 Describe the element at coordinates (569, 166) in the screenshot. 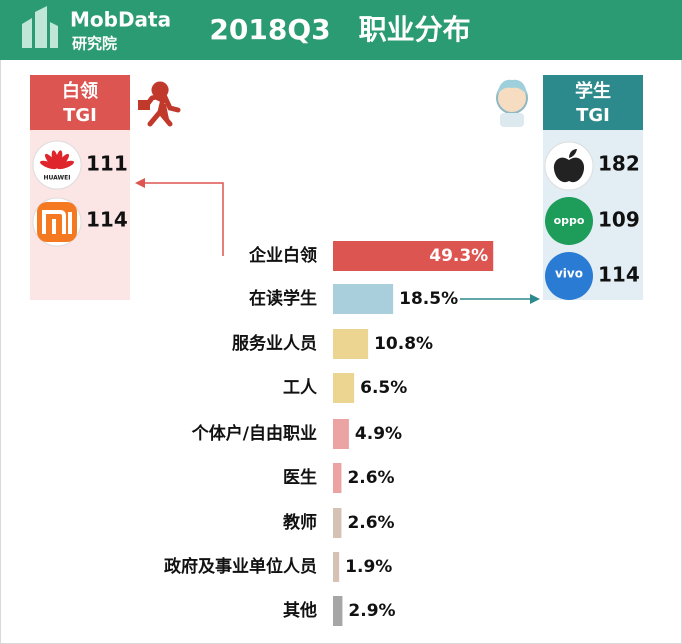

I see `apple-glyph` at that location.